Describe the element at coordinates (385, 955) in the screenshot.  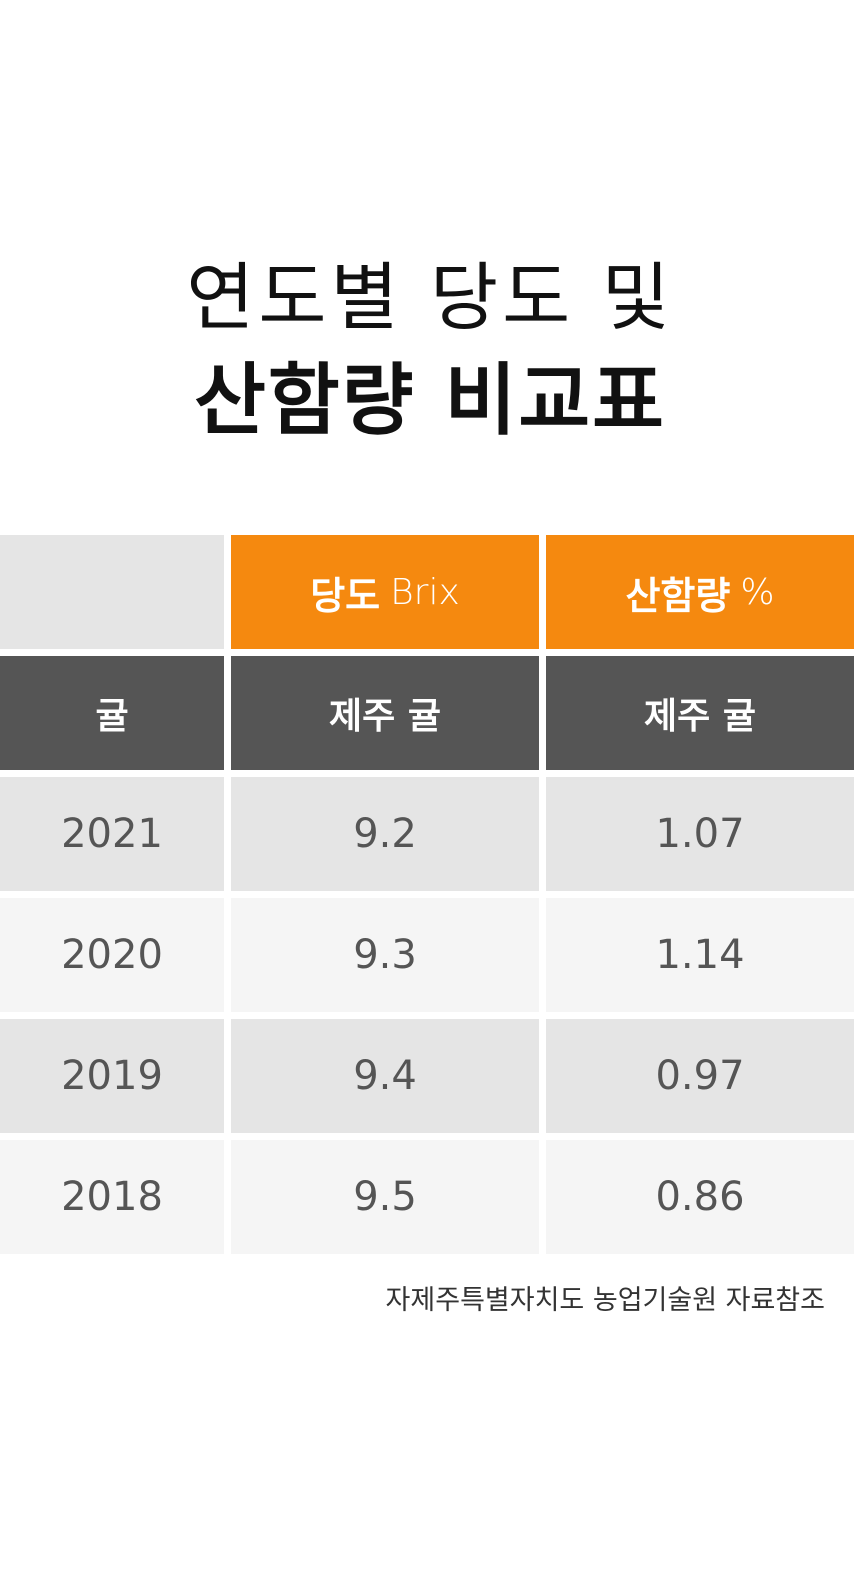
I see `table-cell: 9.3` at that location.